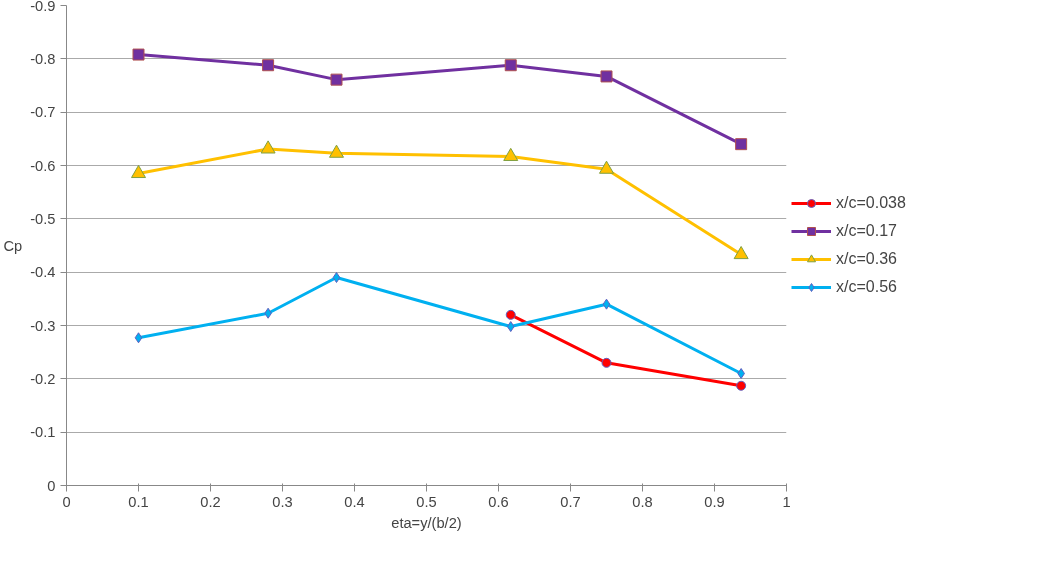 This screenshot has height=574, width=1048. Describe the element at coordinates (282, 501) in the screenshot. I see `x-tick-label: 0.3` at that location.